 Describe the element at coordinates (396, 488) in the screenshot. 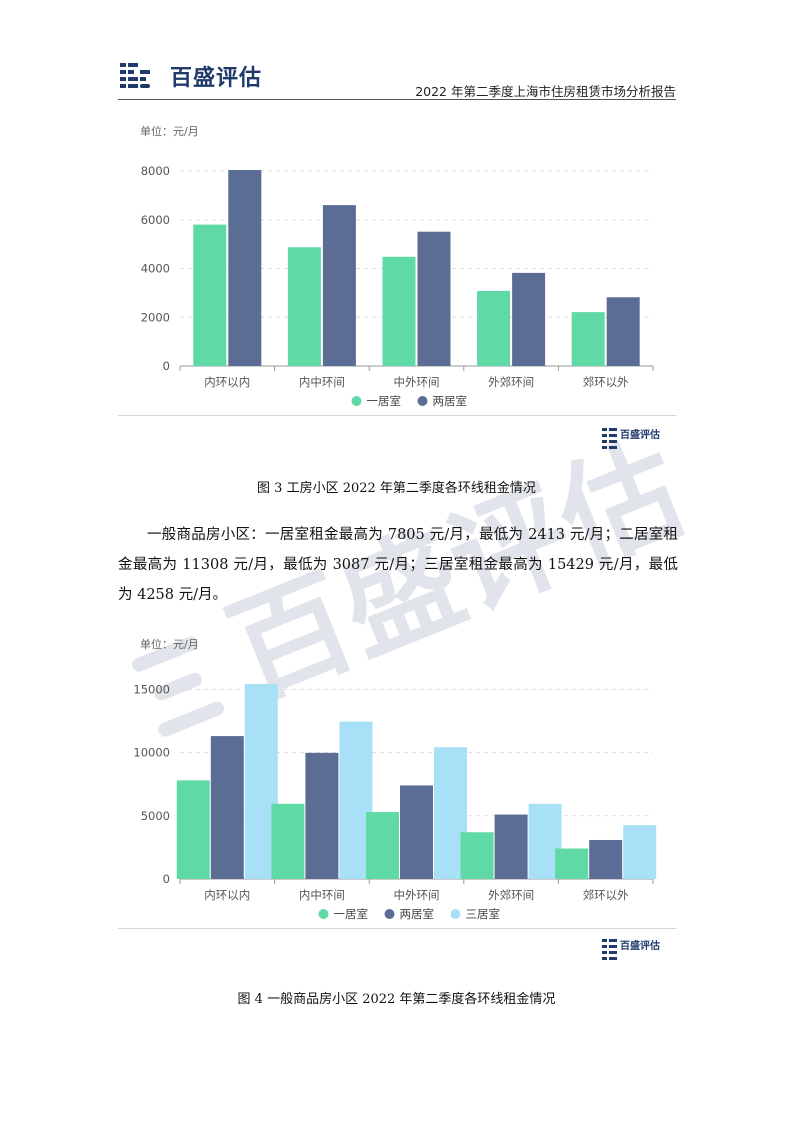

I see `figure3-caption: 图 3 工房小区 2022 年第二季度各环线租金情况` at that location.